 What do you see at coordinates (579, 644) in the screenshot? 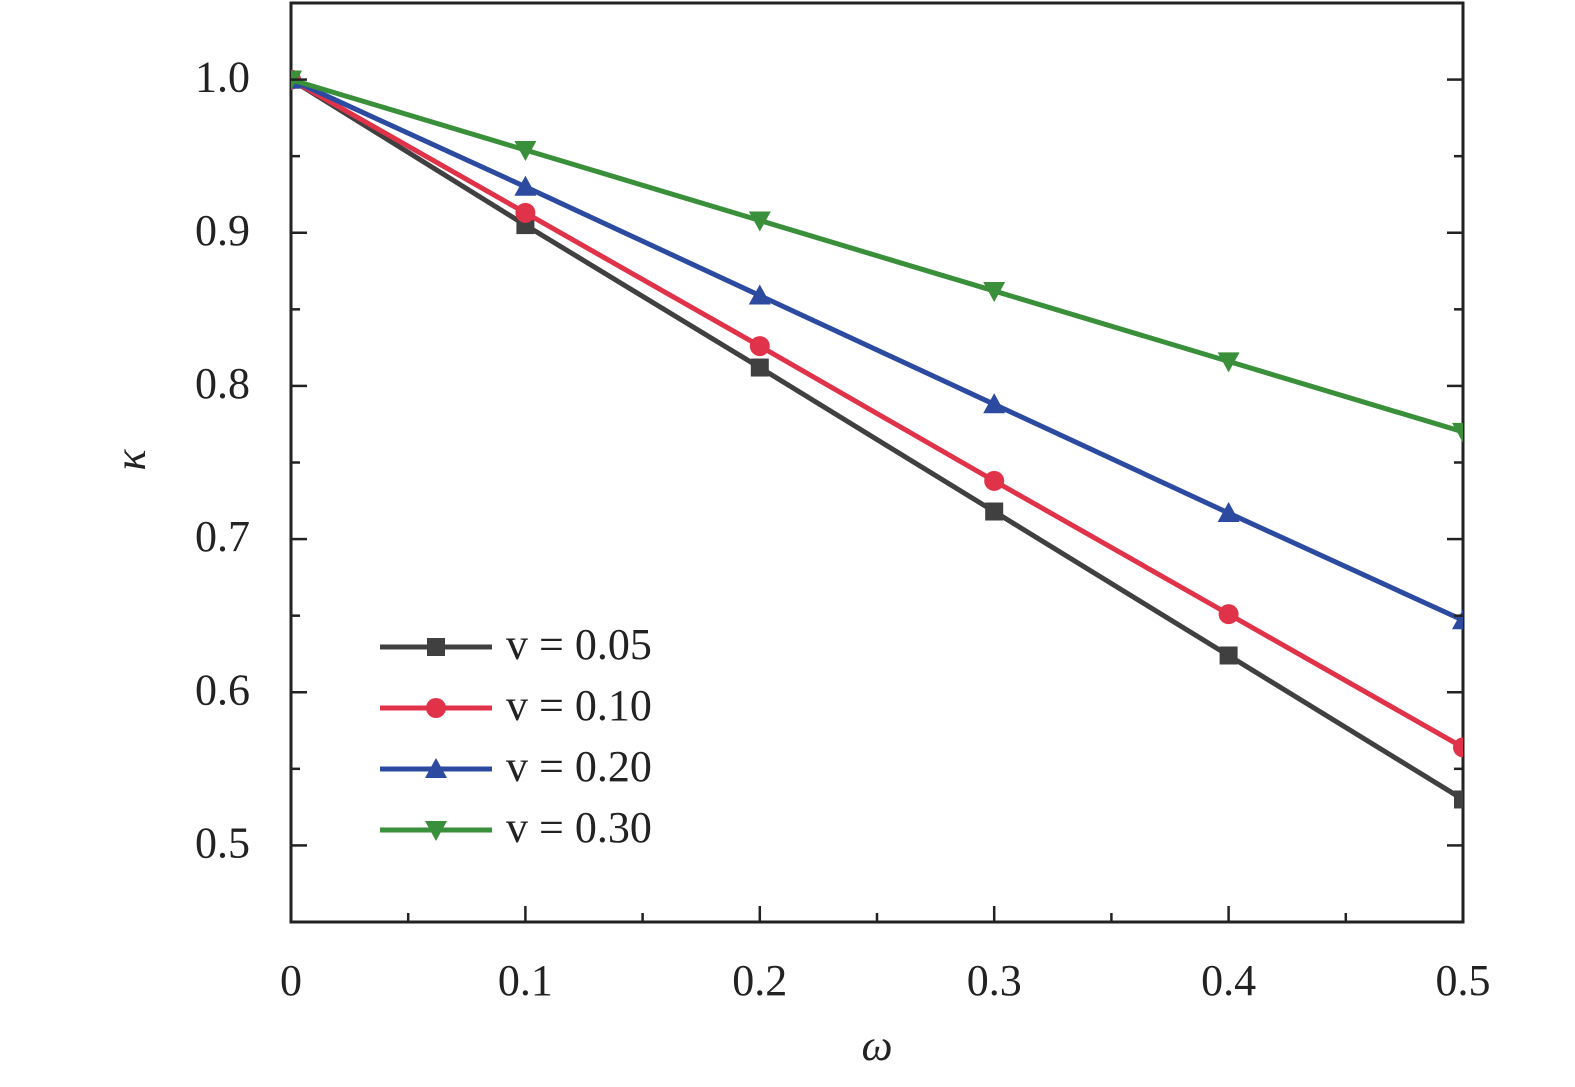
I see `legend-label: v = 0.05` at bounding box center [579, 644].